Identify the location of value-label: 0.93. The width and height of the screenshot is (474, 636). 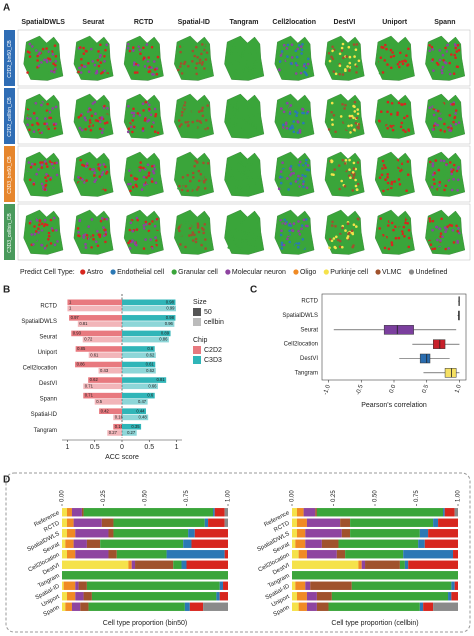
(77, 333).